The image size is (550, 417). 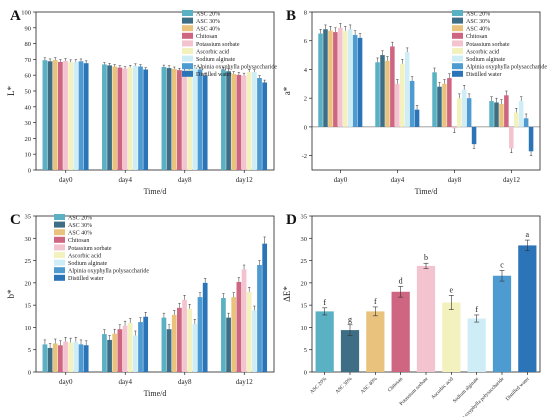 I want to click on panel-letter: A, so click(x=15, y=16).